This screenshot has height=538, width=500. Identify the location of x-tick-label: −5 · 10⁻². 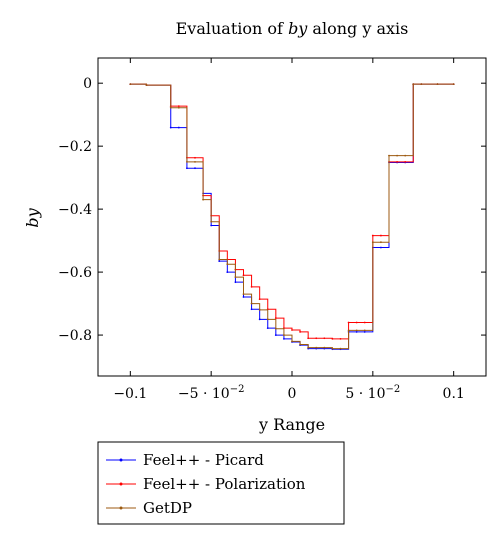
(211, 393).